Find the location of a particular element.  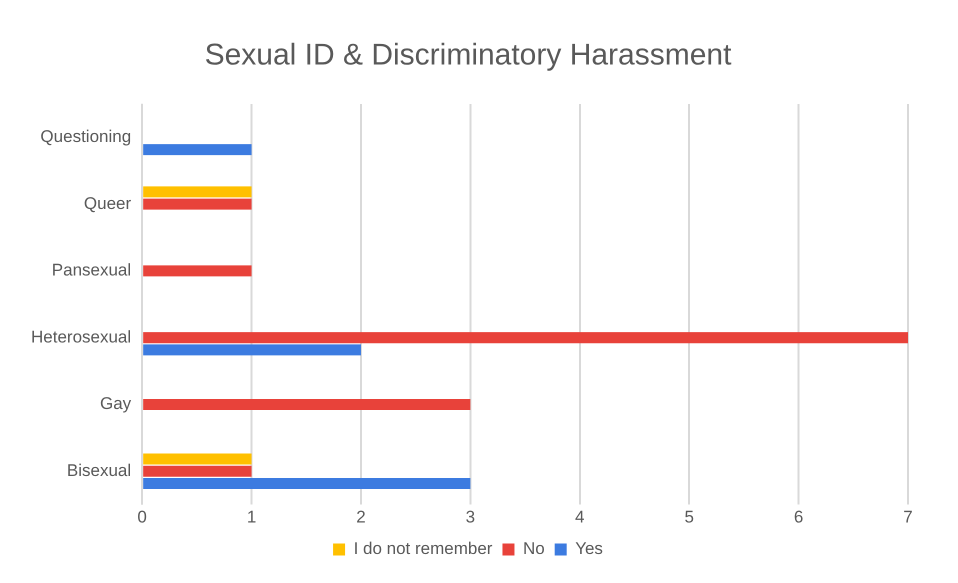

x-tick-label: 5 is located at coordinates (689, 516).